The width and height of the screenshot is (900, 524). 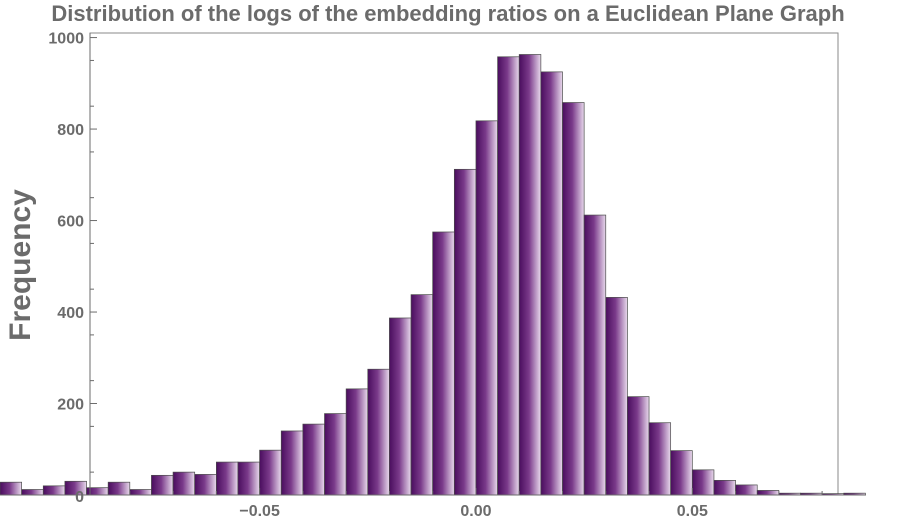 What do you see at coordinates (20, 265) in the screenshot?
I see `y-axis-label: Frequency` at bounding box center [20, 265].